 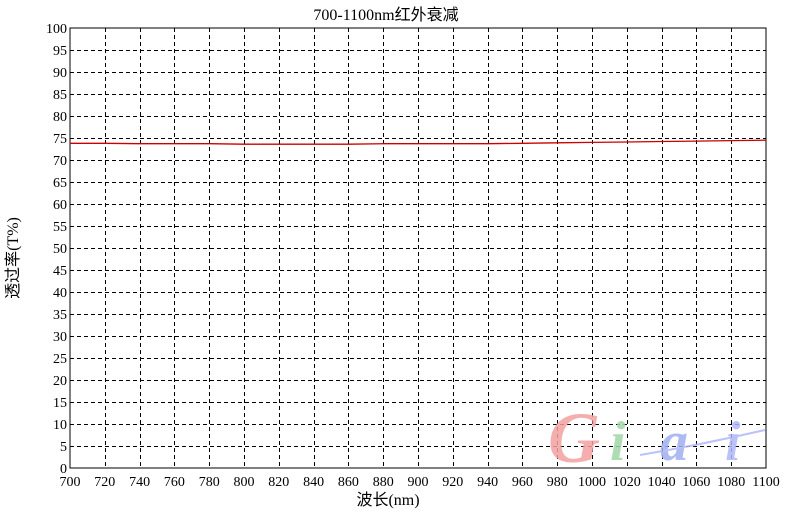 I want to click on y-tick-label: 60, so click(x=60, y=205).